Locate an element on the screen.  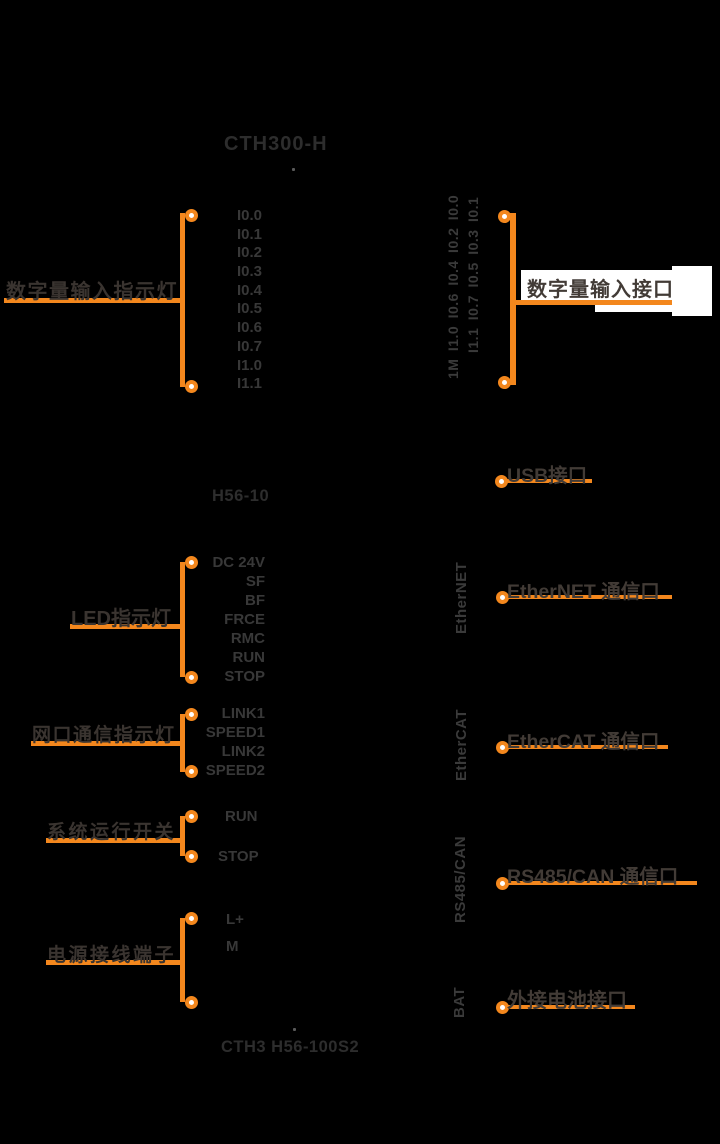
led-label: SF is located at coordinates (255, 582).